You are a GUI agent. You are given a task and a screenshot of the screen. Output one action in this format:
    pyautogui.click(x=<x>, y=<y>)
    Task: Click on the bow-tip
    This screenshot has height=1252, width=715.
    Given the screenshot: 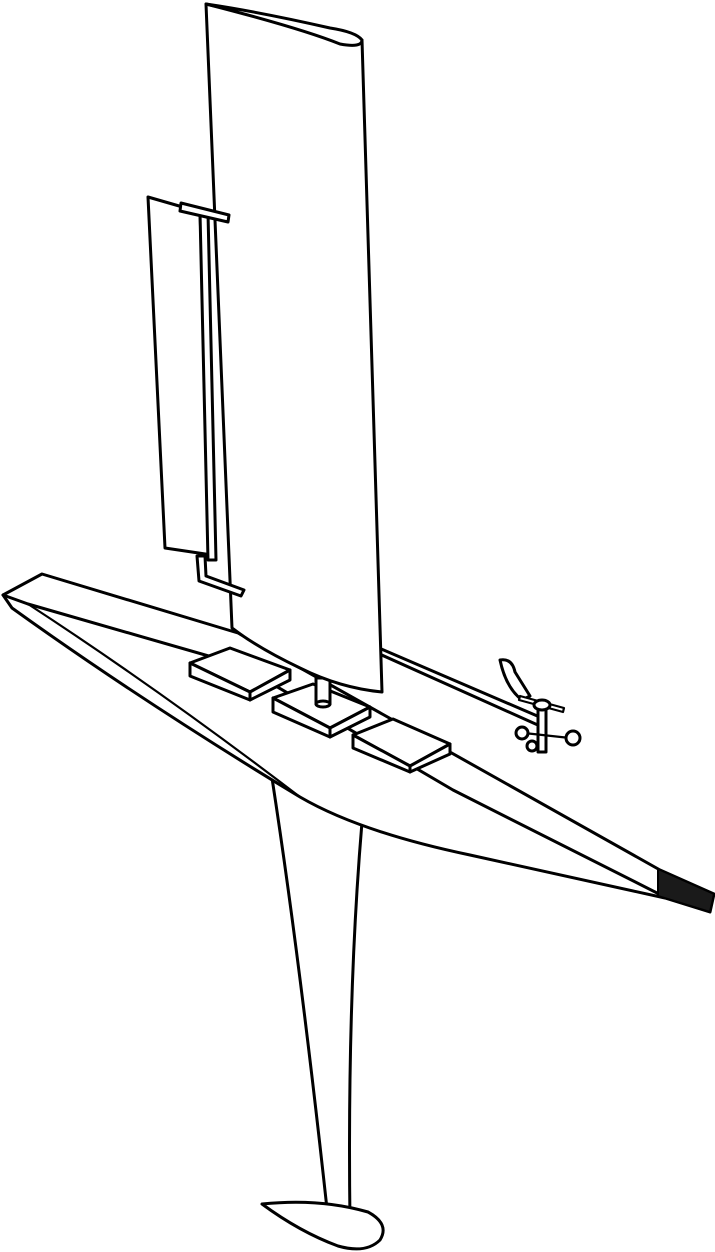 What is the action you would take?
    pyautogui.click(x=686, y=890)
    